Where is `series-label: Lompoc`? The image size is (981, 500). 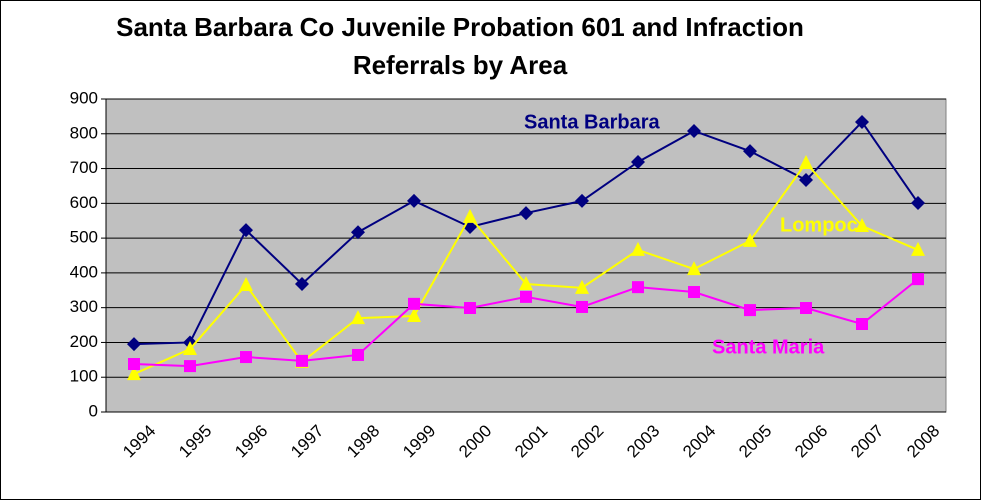
series-label: Lompoc is located at coordinates (819, 225).